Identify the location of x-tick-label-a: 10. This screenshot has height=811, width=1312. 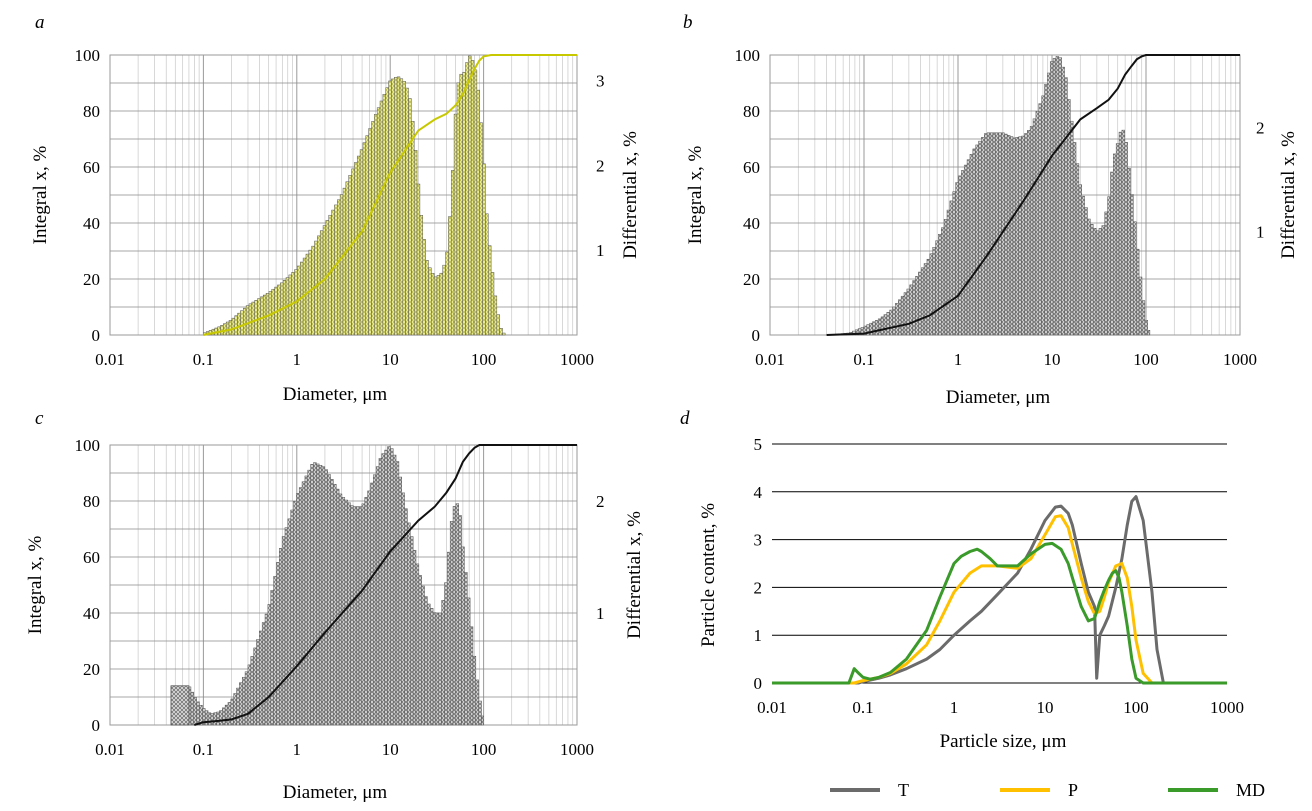
(390, 359).